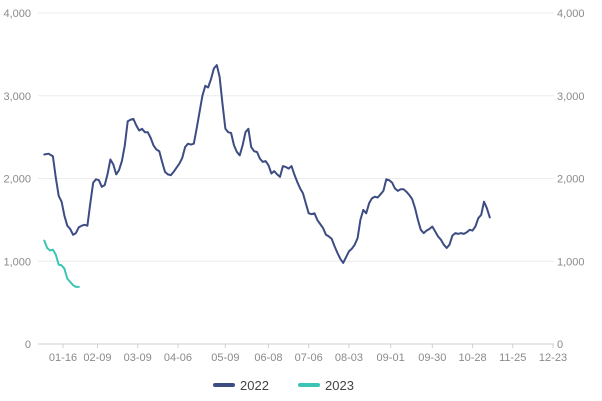 The width and height of the screenshot is (602, 401). I want to click on y-tick-label-right: 2,000, so click(571, 180).